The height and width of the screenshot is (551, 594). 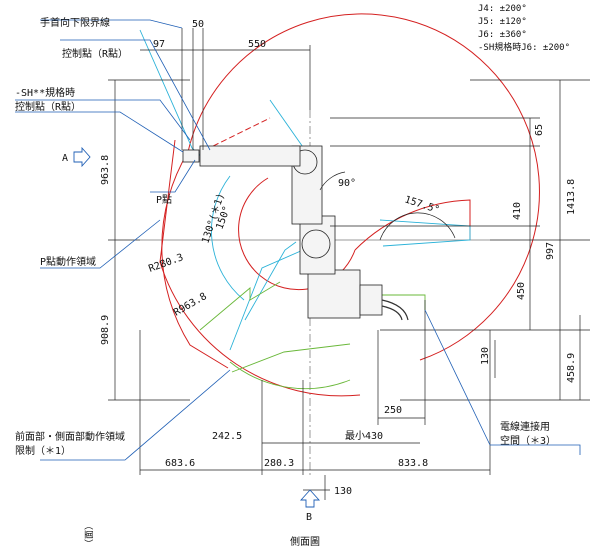 I want to click on dim-130-horizontal: 130, so click(x=343, y=491).